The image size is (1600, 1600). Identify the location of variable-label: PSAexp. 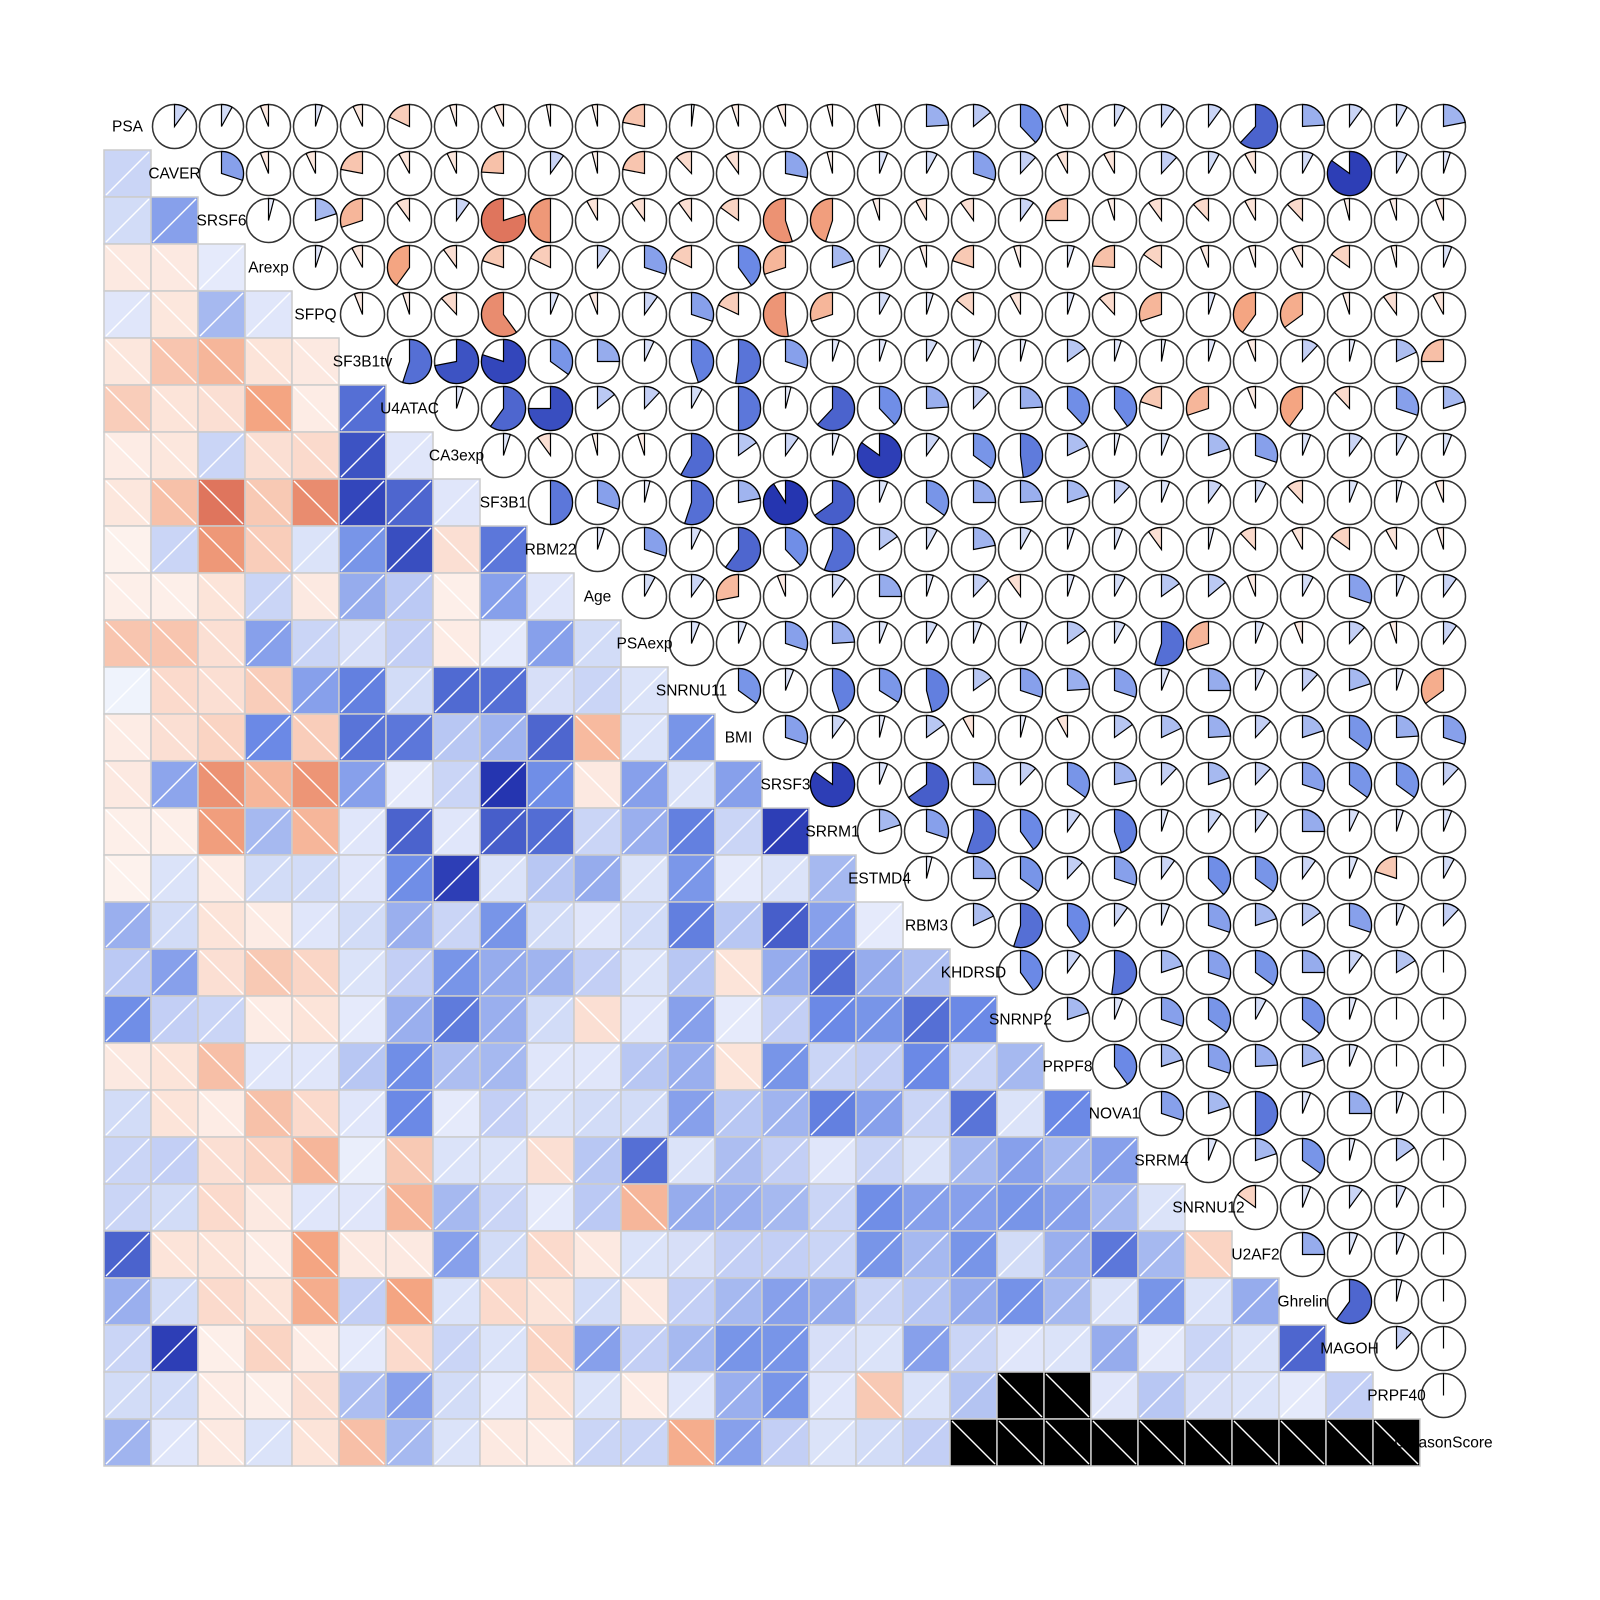
(644, 644).